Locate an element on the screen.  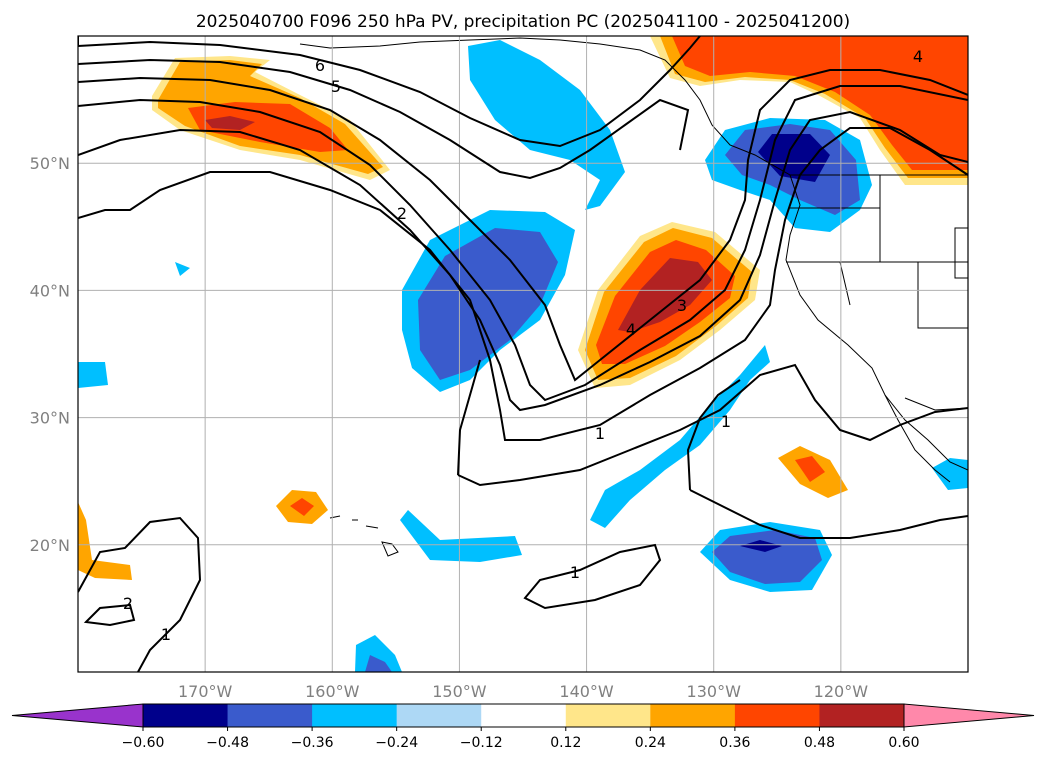
y-tick-label: 30°N is located at coordinates (50, 418).